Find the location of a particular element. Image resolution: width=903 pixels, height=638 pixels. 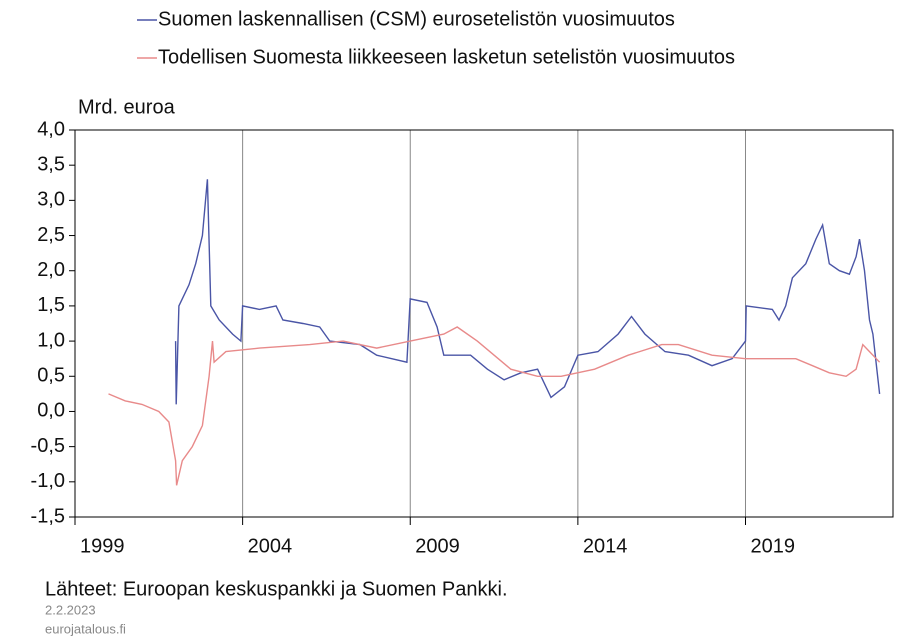

x-tick-label: 2009 is located at coordinates (437, 546).